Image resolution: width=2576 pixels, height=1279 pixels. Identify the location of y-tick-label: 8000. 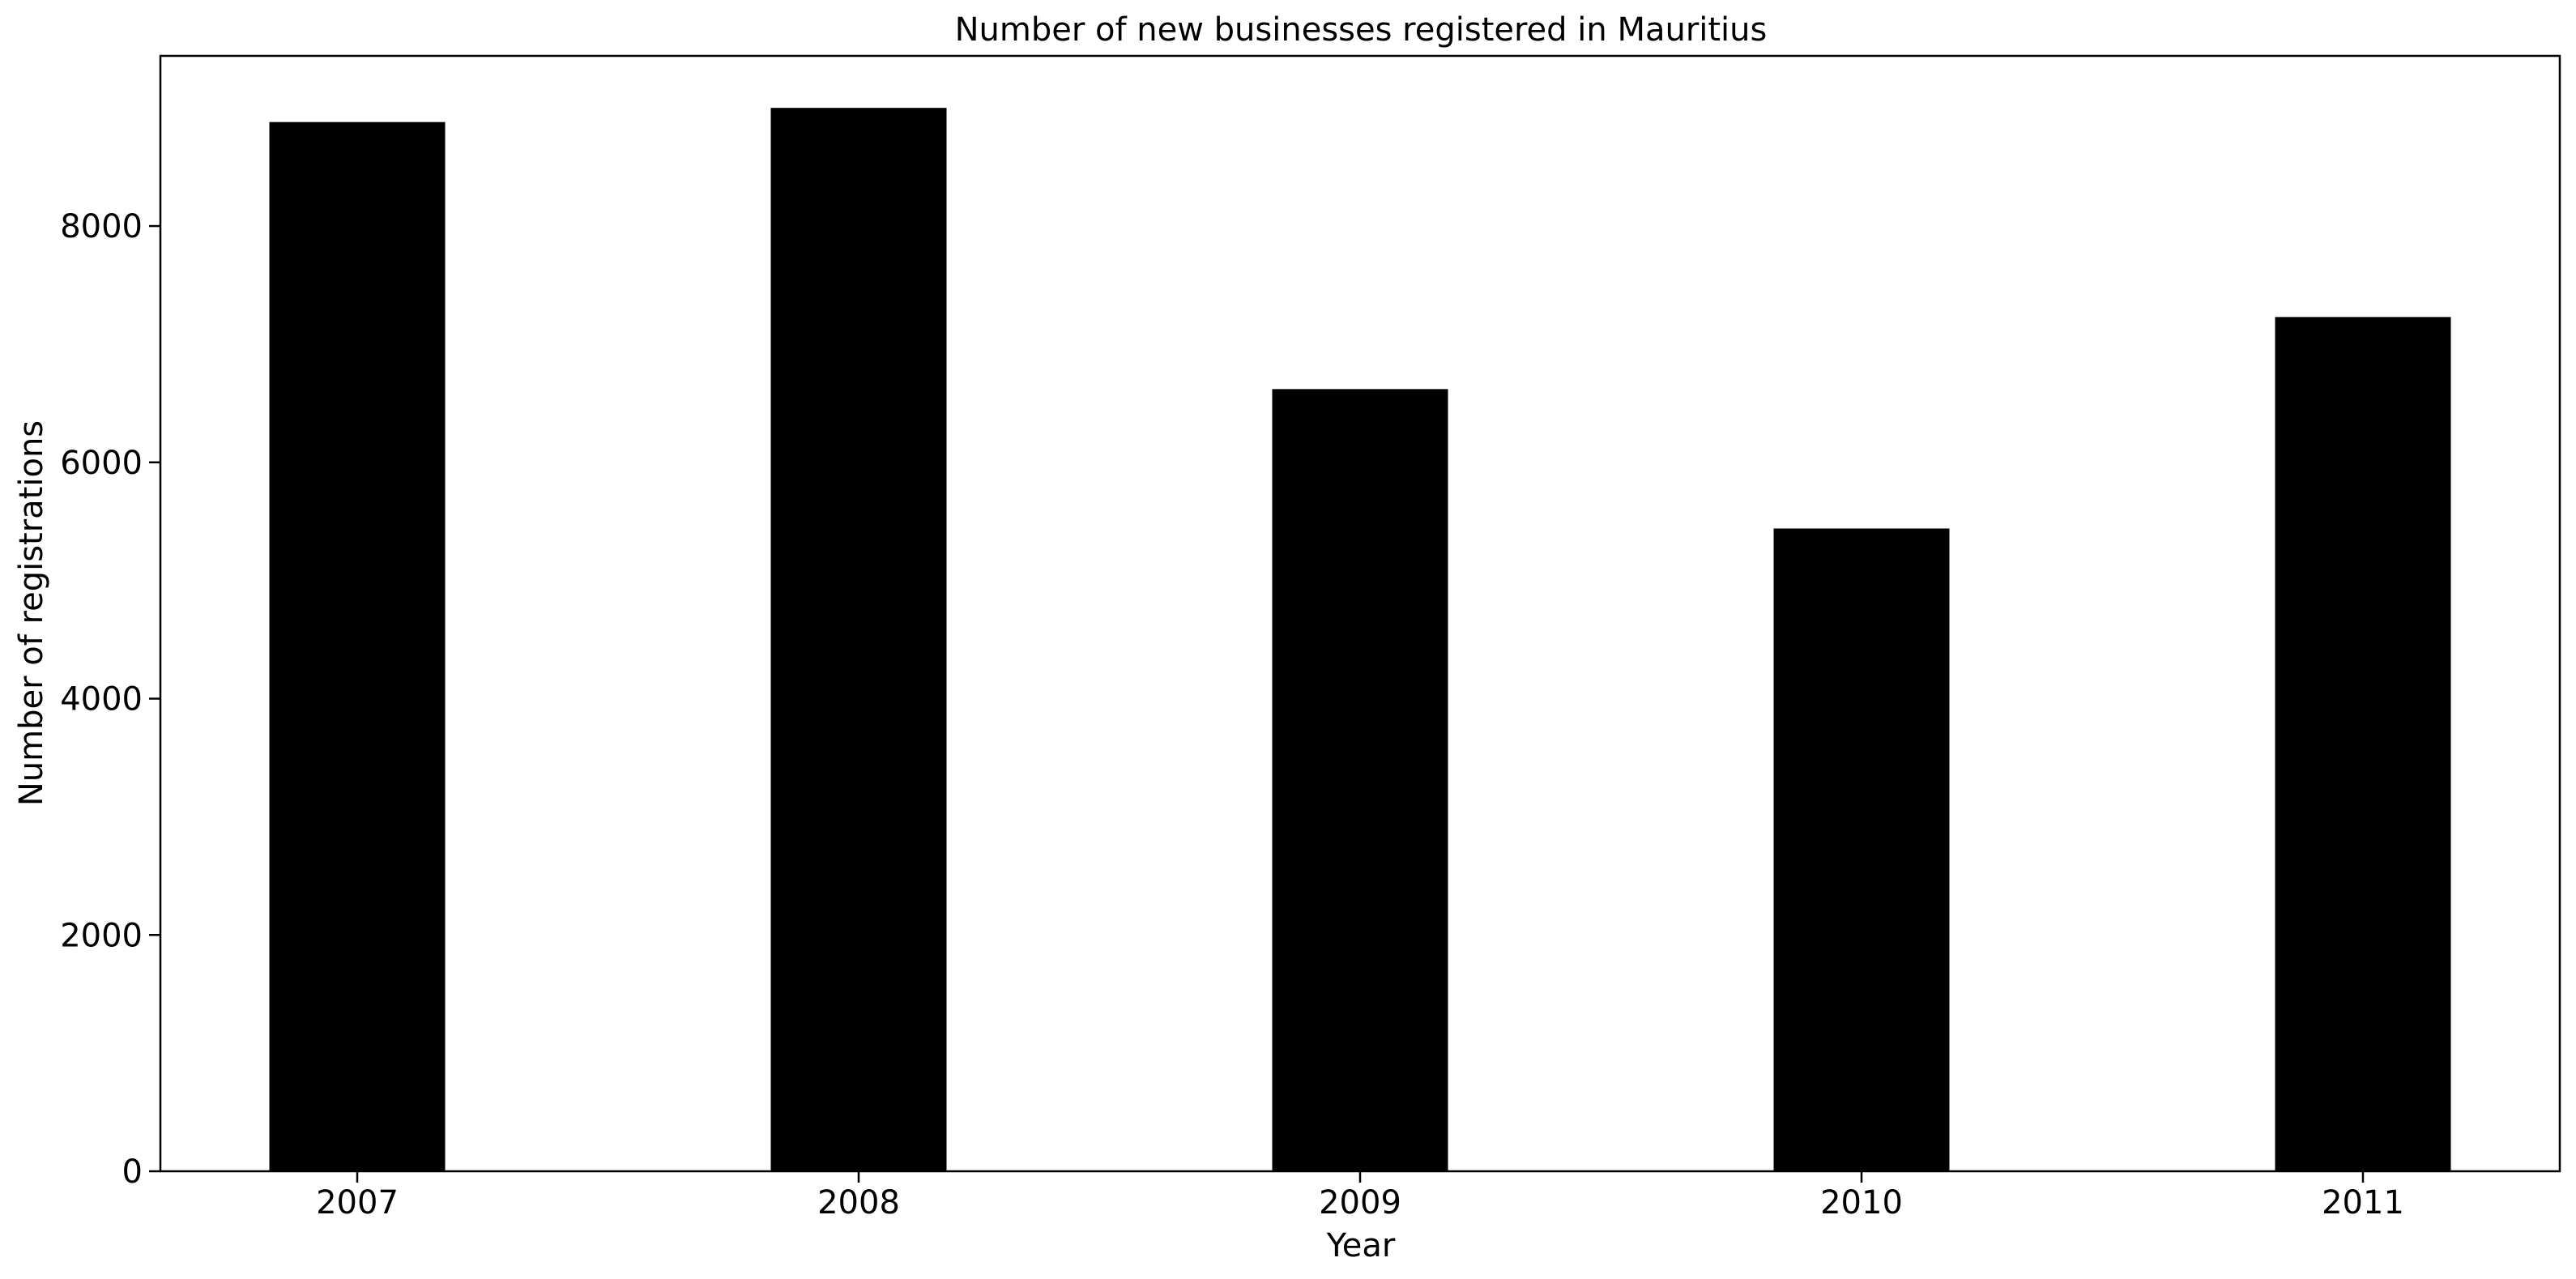
(102, 226).